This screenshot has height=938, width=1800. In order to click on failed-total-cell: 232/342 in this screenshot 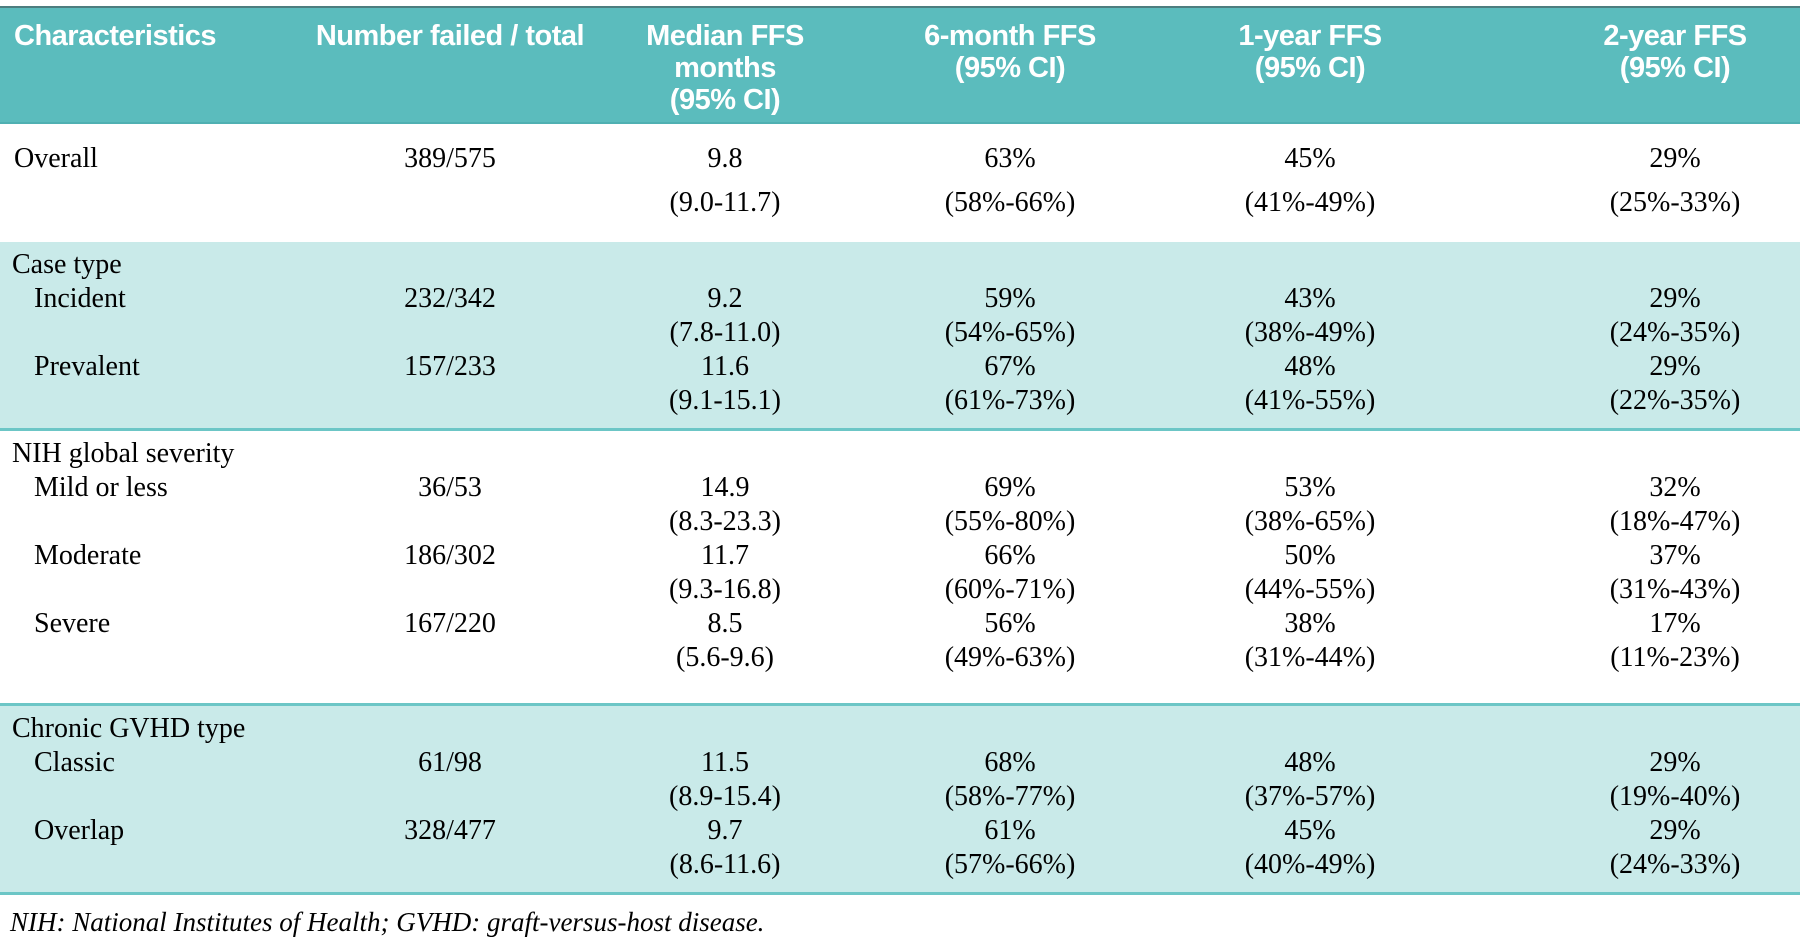, I will do `click(450, 299)`.